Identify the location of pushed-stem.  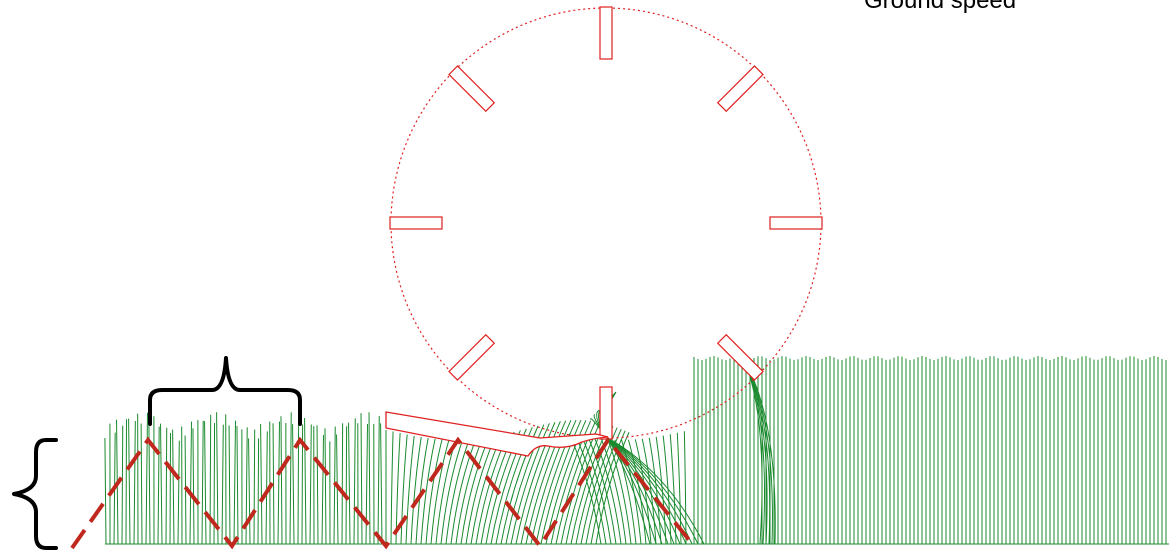
(758, 453).